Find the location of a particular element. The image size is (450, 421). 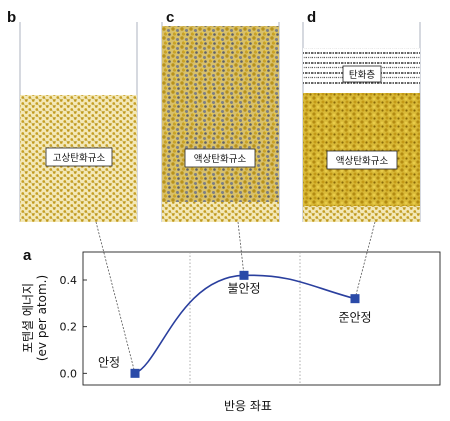

panel-d-label-box is located at coordinates (362, 160).